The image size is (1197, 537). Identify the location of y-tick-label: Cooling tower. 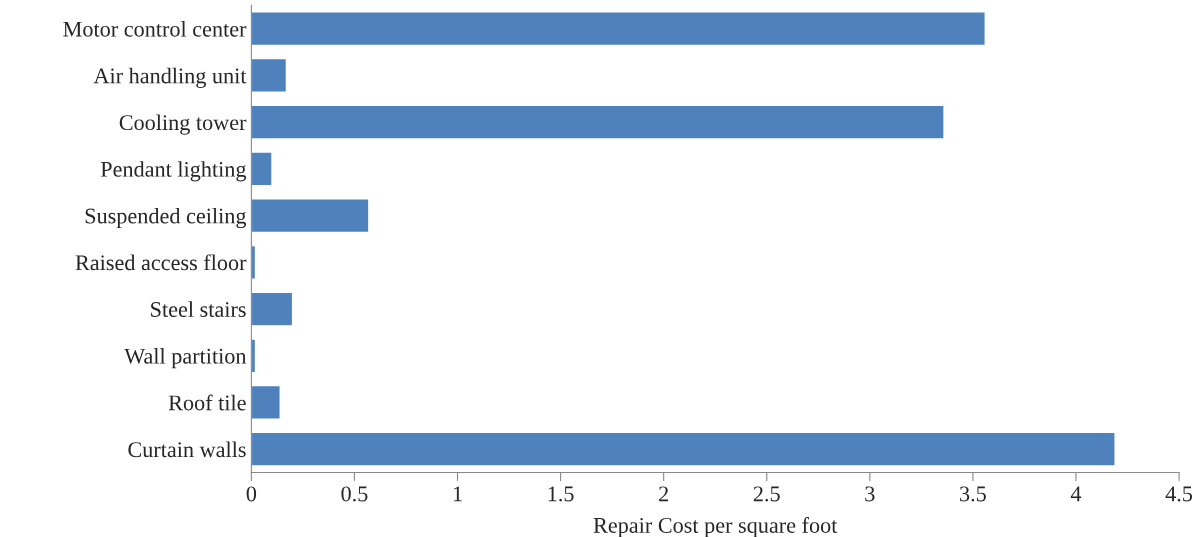
(183, 124).